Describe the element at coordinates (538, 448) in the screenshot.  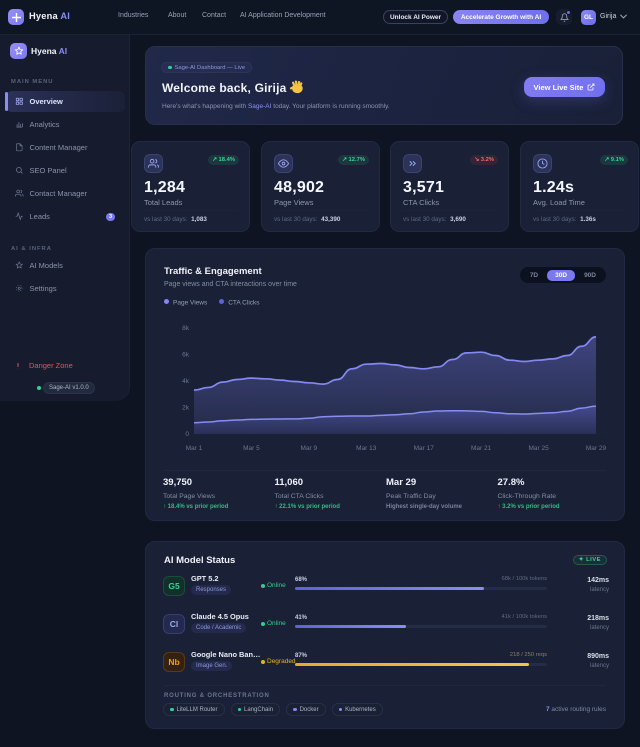
I see `svg-text: Mar 25` at that location.